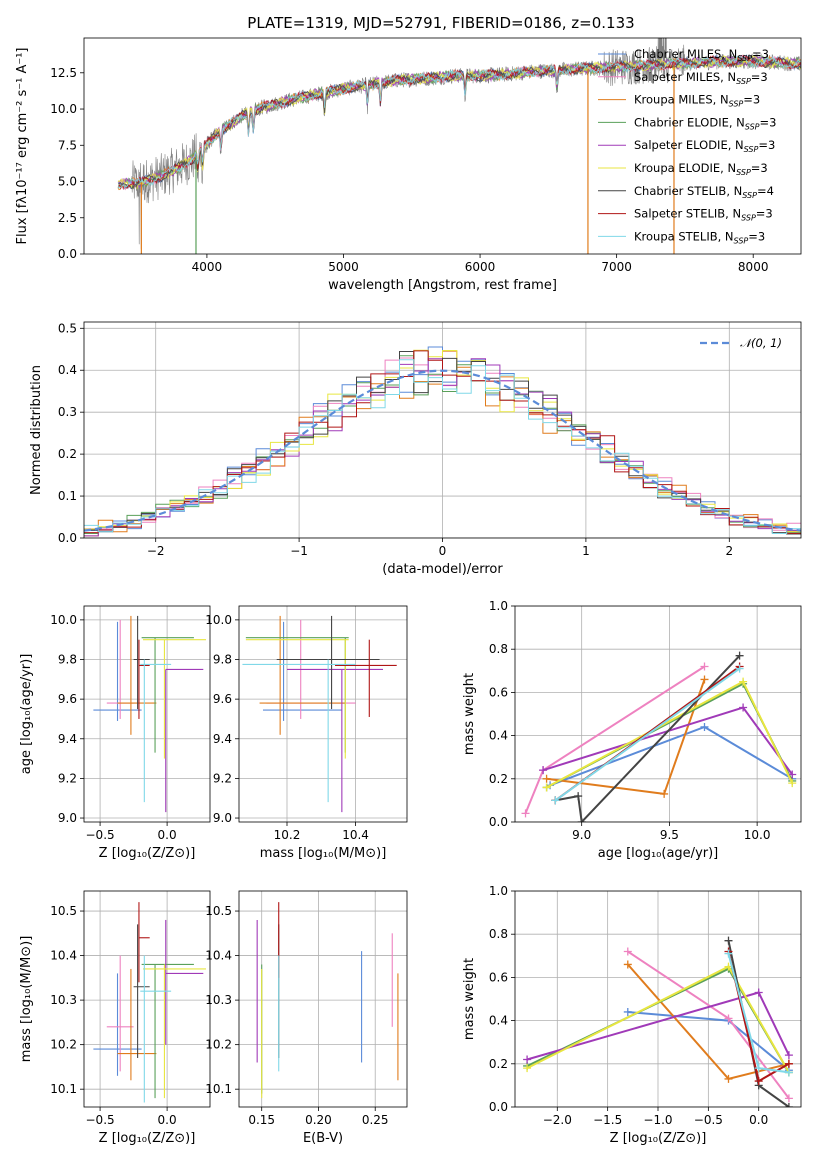 The height and width of the screenshot is (1170, 819). What do you see at coordinates (22, 146) in the screenshot?
I see `y-axis-label: Flux [fλ10⁻¹⁷ erg cm⁻² s⁻¹ A⁻¹]` at bounding box center [22, 146].